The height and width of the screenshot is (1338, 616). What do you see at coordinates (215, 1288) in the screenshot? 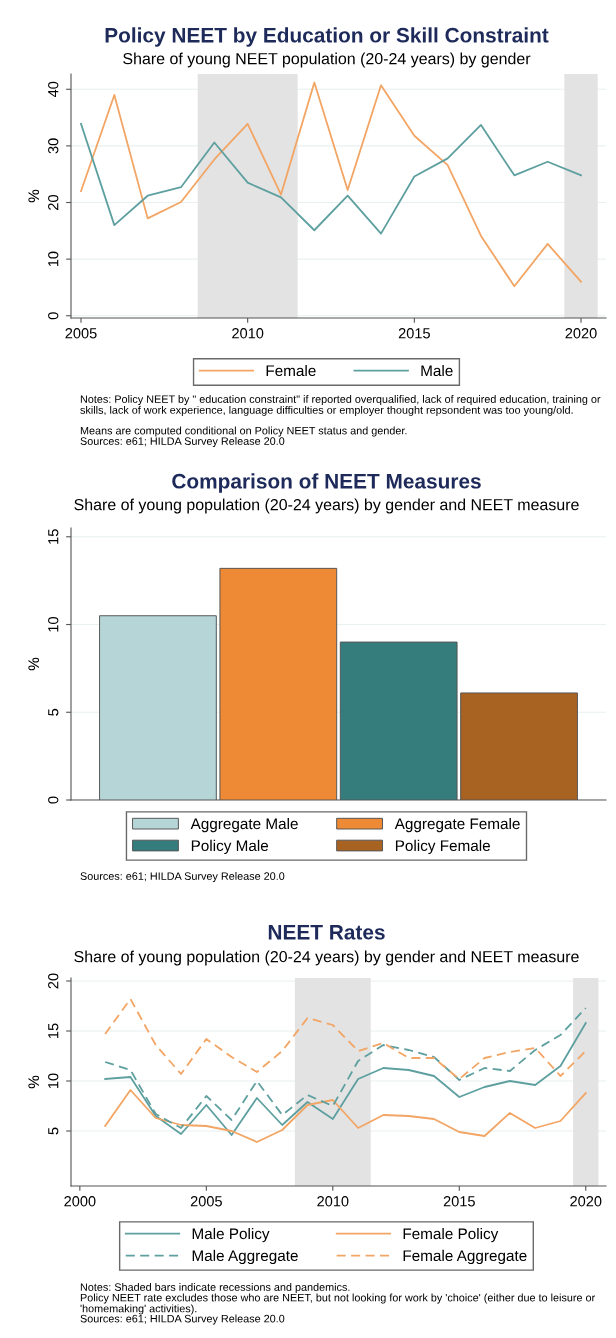
I see `text: Notes: Shaded bars indicate recessions and pandemics.` at bounding box center [215, 1288].